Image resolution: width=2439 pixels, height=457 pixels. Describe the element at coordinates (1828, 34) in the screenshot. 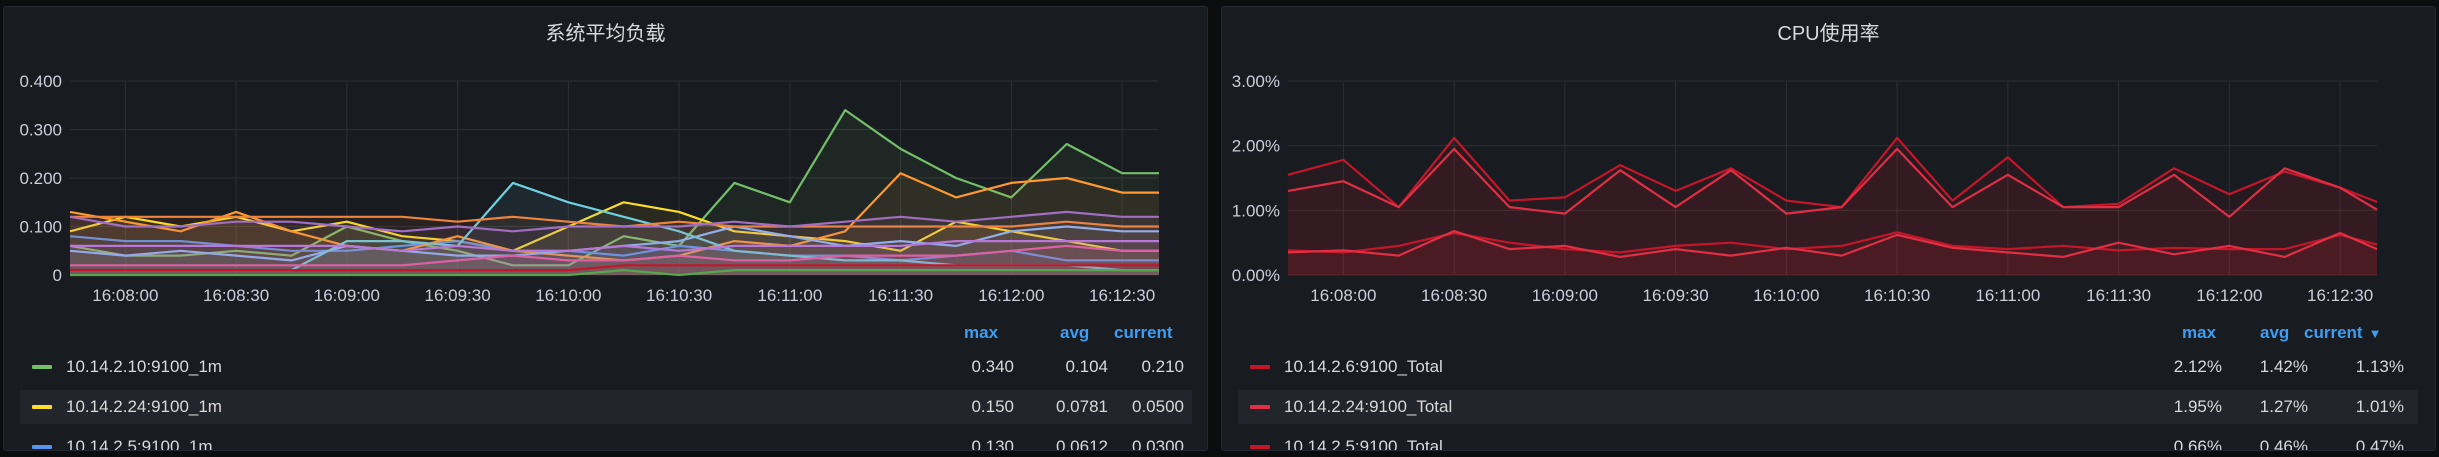

I see `panel-title: CPU使用率` at that location.